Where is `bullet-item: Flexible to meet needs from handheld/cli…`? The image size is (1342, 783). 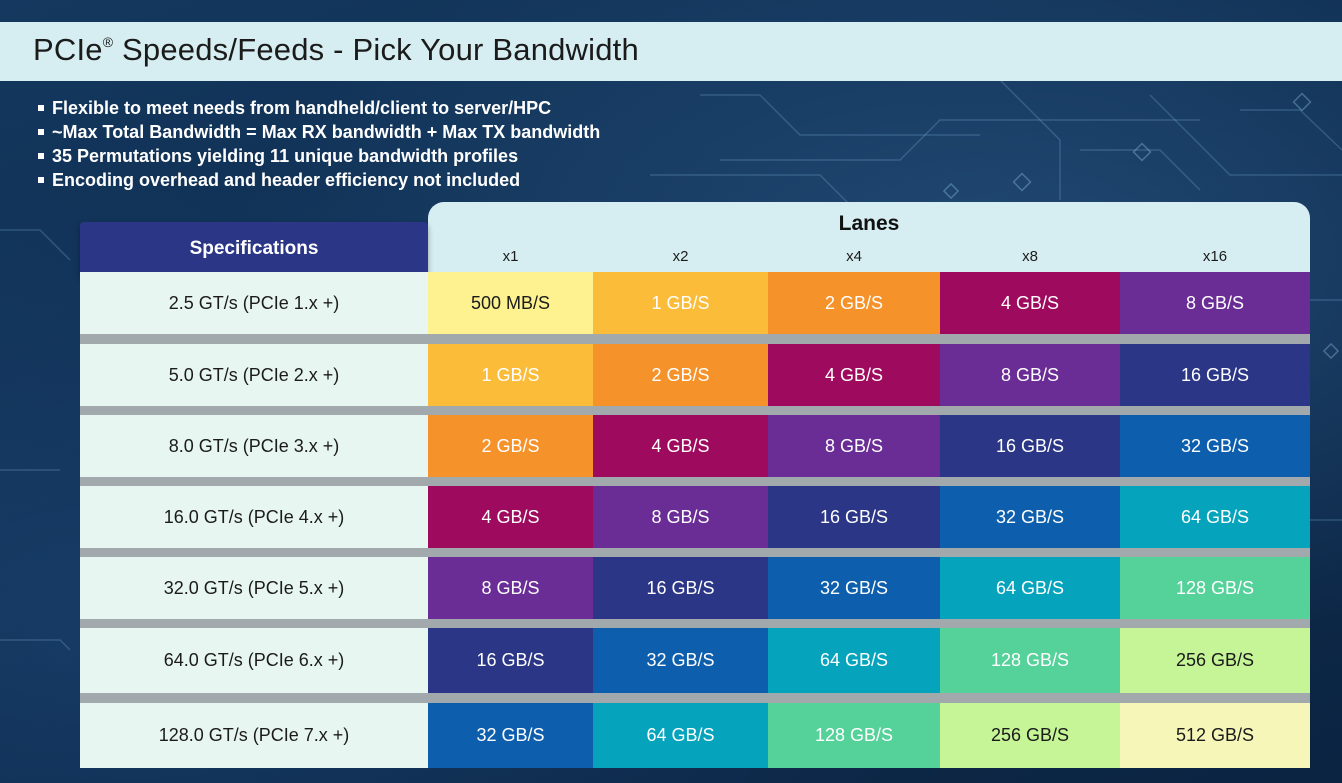
bullet-item: Flexible to meet needs from handheld/cli… is located at coordinates (319, 108).